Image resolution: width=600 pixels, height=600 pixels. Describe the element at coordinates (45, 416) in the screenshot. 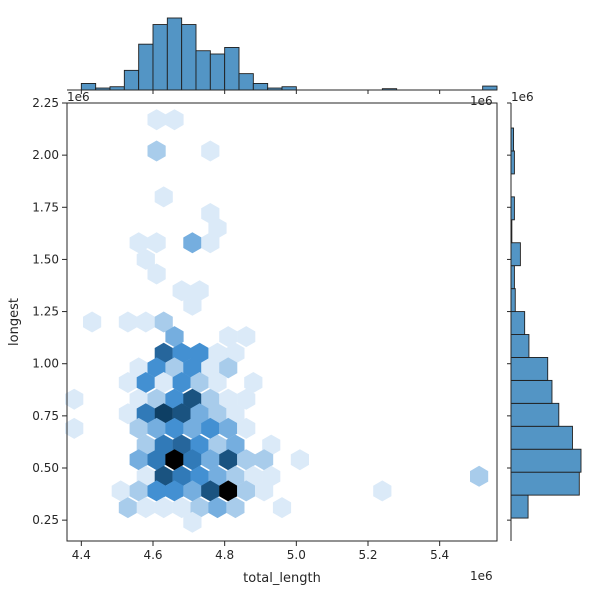

I see `y-tick-label: 0.75` at that location.